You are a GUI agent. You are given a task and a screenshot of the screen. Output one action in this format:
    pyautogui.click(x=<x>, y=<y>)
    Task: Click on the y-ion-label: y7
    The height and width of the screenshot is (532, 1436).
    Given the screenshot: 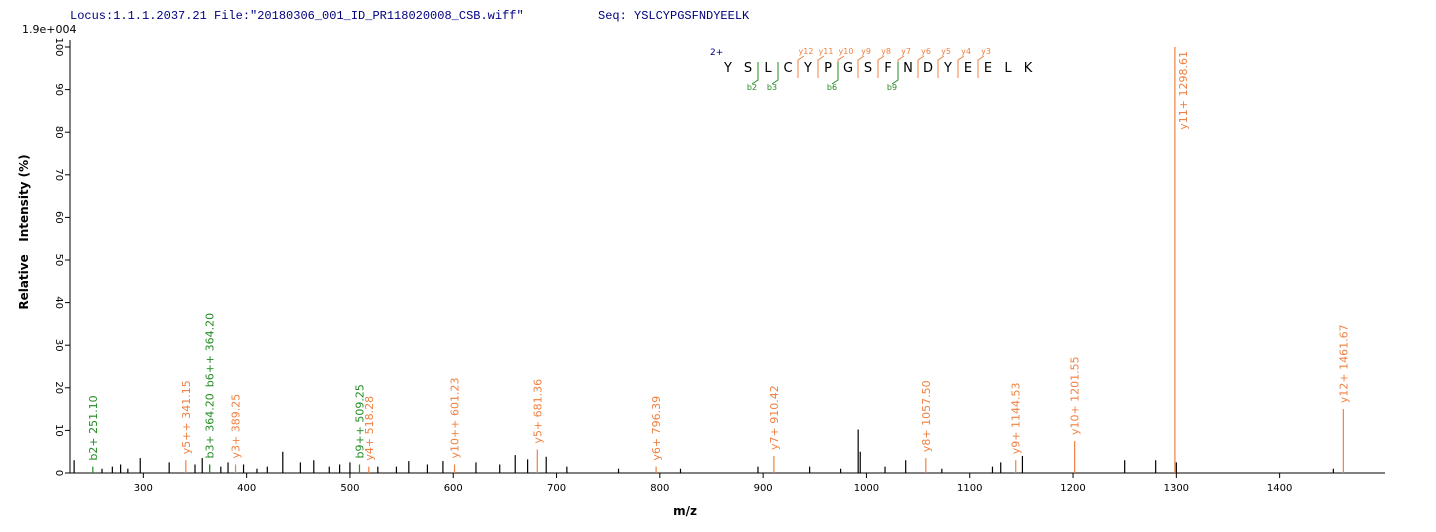 What is the action you would take?
    pyautogui.click(x=906, y=51)
    